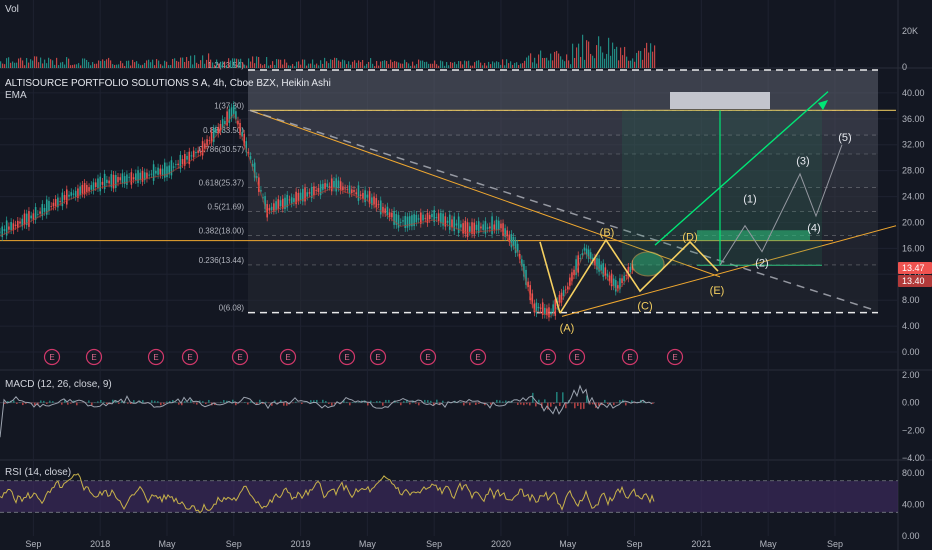 This screenshot has height=550, width=932. I want to click on x-tick-label: 2020, so click(501, 544).